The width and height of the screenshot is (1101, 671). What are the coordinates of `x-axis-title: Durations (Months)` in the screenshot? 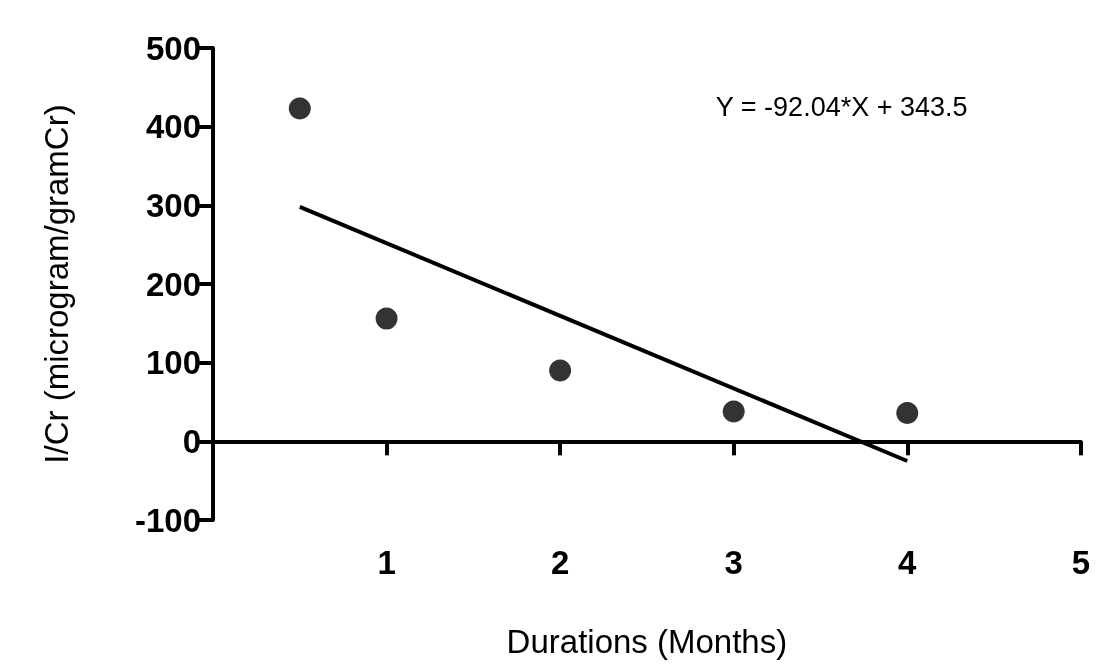 It's located at (647, 641).